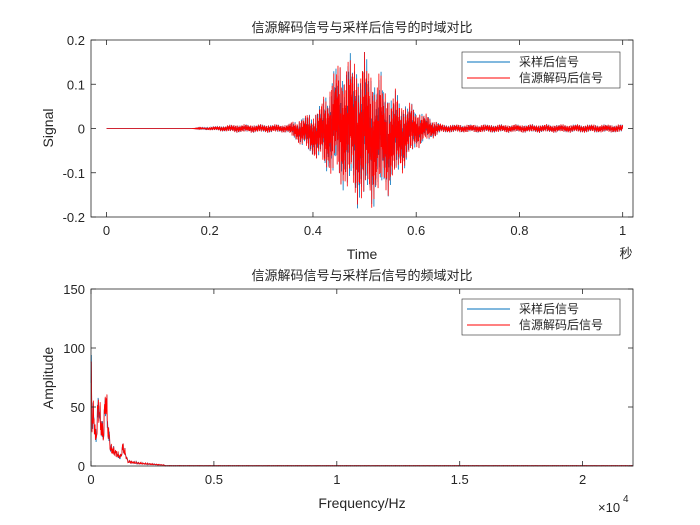  I want to click on time-y-axis-label: Signal, so click(48, 128).